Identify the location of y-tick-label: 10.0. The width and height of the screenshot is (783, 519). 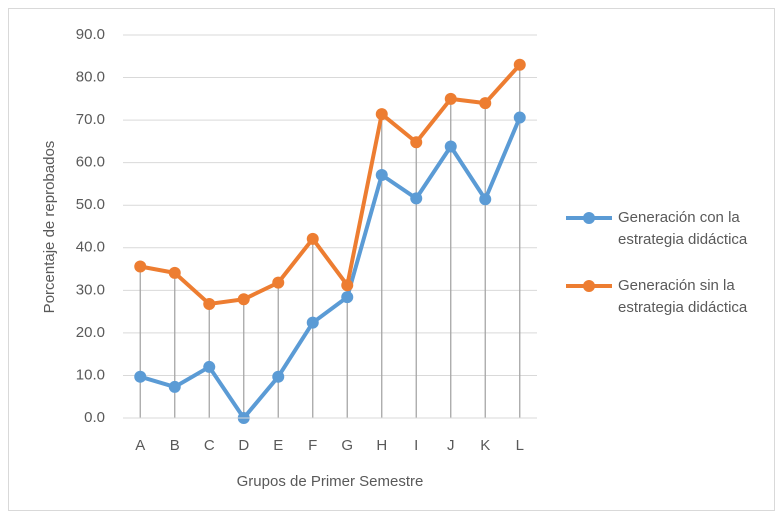
(90, 374).